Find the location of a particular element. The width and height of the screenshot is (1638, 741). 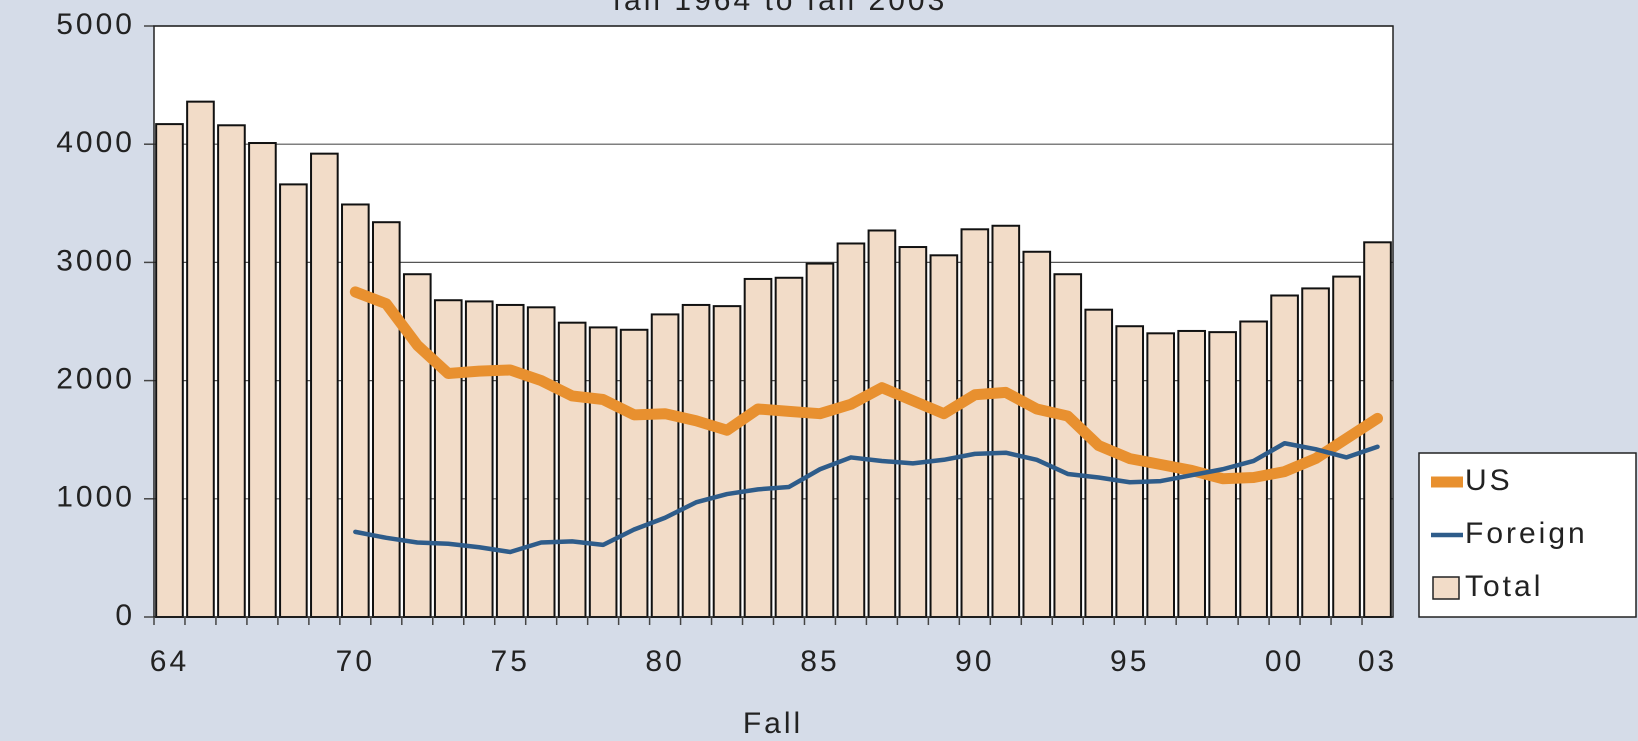

x-tick-label: 00 is located at coordinates (1284, 661).